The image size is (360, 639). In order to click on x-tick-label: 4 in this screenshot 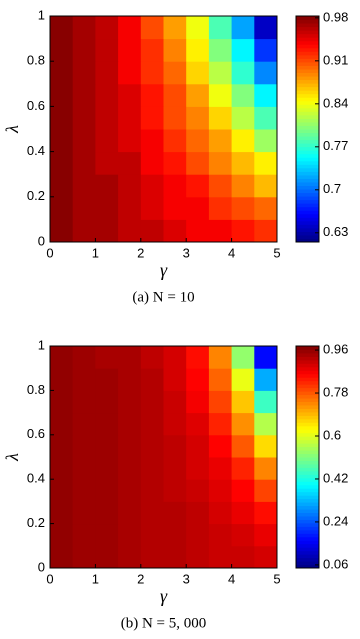, I will do `click(231, 252)`.